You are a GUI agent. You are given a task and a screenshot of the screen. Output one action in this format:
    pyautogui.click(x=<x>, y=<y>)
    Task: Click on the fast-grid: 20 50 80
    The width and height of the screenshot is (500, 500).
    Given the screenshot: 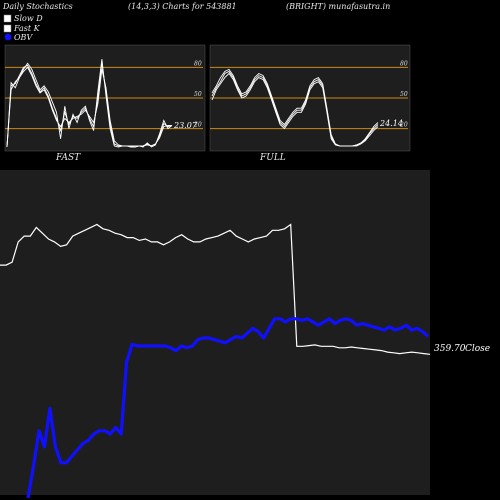 What is the action you would take?
    pyautogui.click(x=104, y=95)
    